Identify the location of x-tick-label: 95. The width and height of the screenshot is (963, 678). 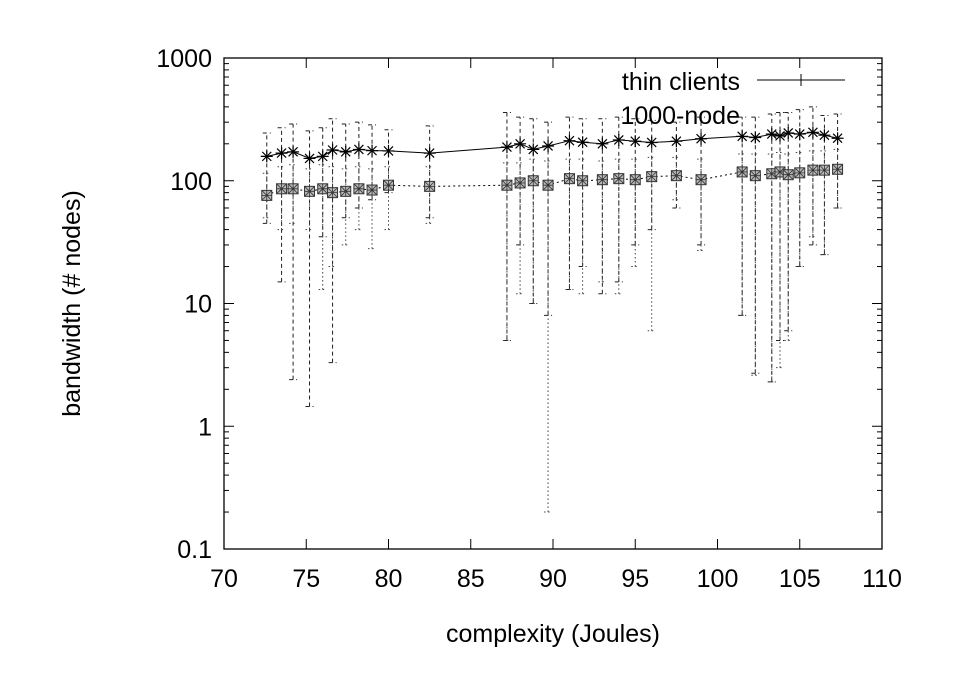
(635, 579).